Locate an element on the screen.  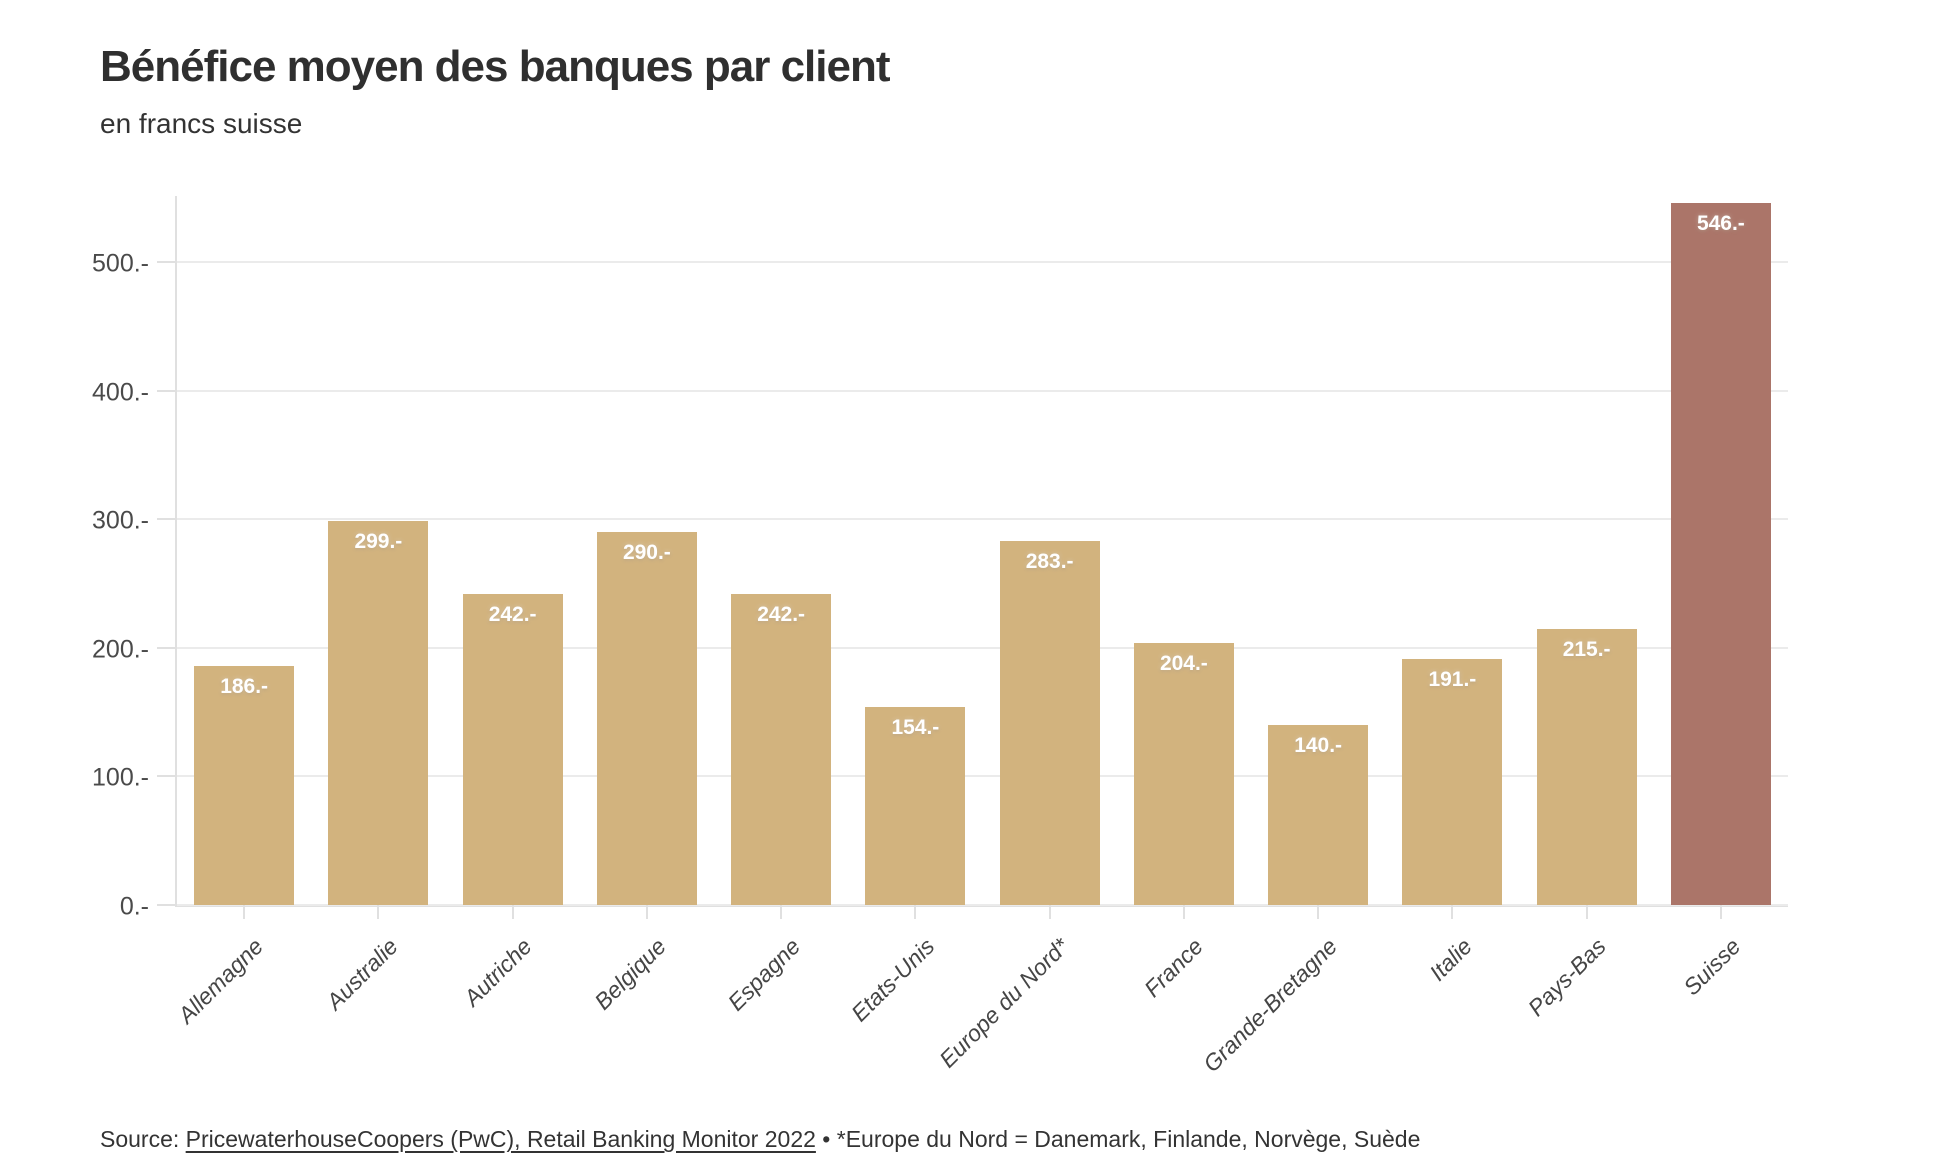
bar-slot-allemagne: 186.- Allemagne is located at coordinates (242, 612).